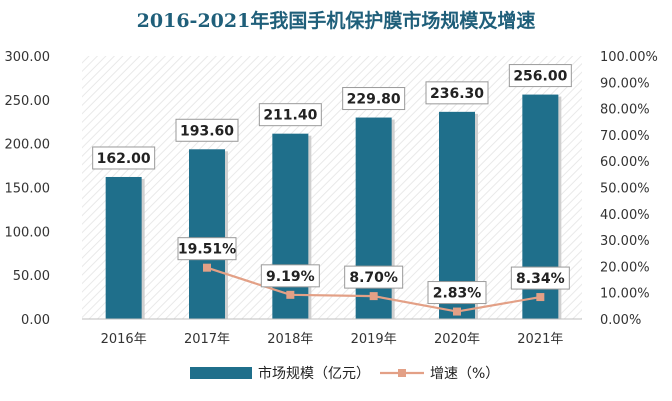  Describe the element at coordinates (28, 145) in the screenshot. I see `left-tick-label: 200.00` at that location.